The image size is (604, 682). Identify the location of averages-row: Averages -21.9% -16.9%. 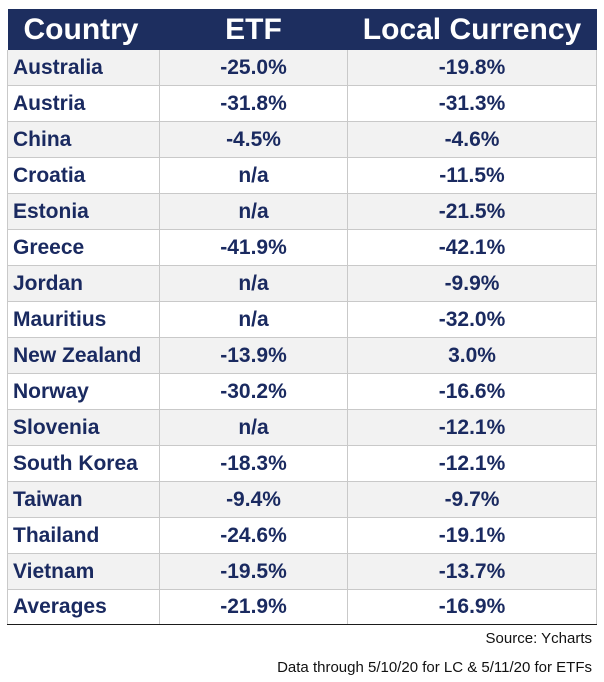
(302, 607).